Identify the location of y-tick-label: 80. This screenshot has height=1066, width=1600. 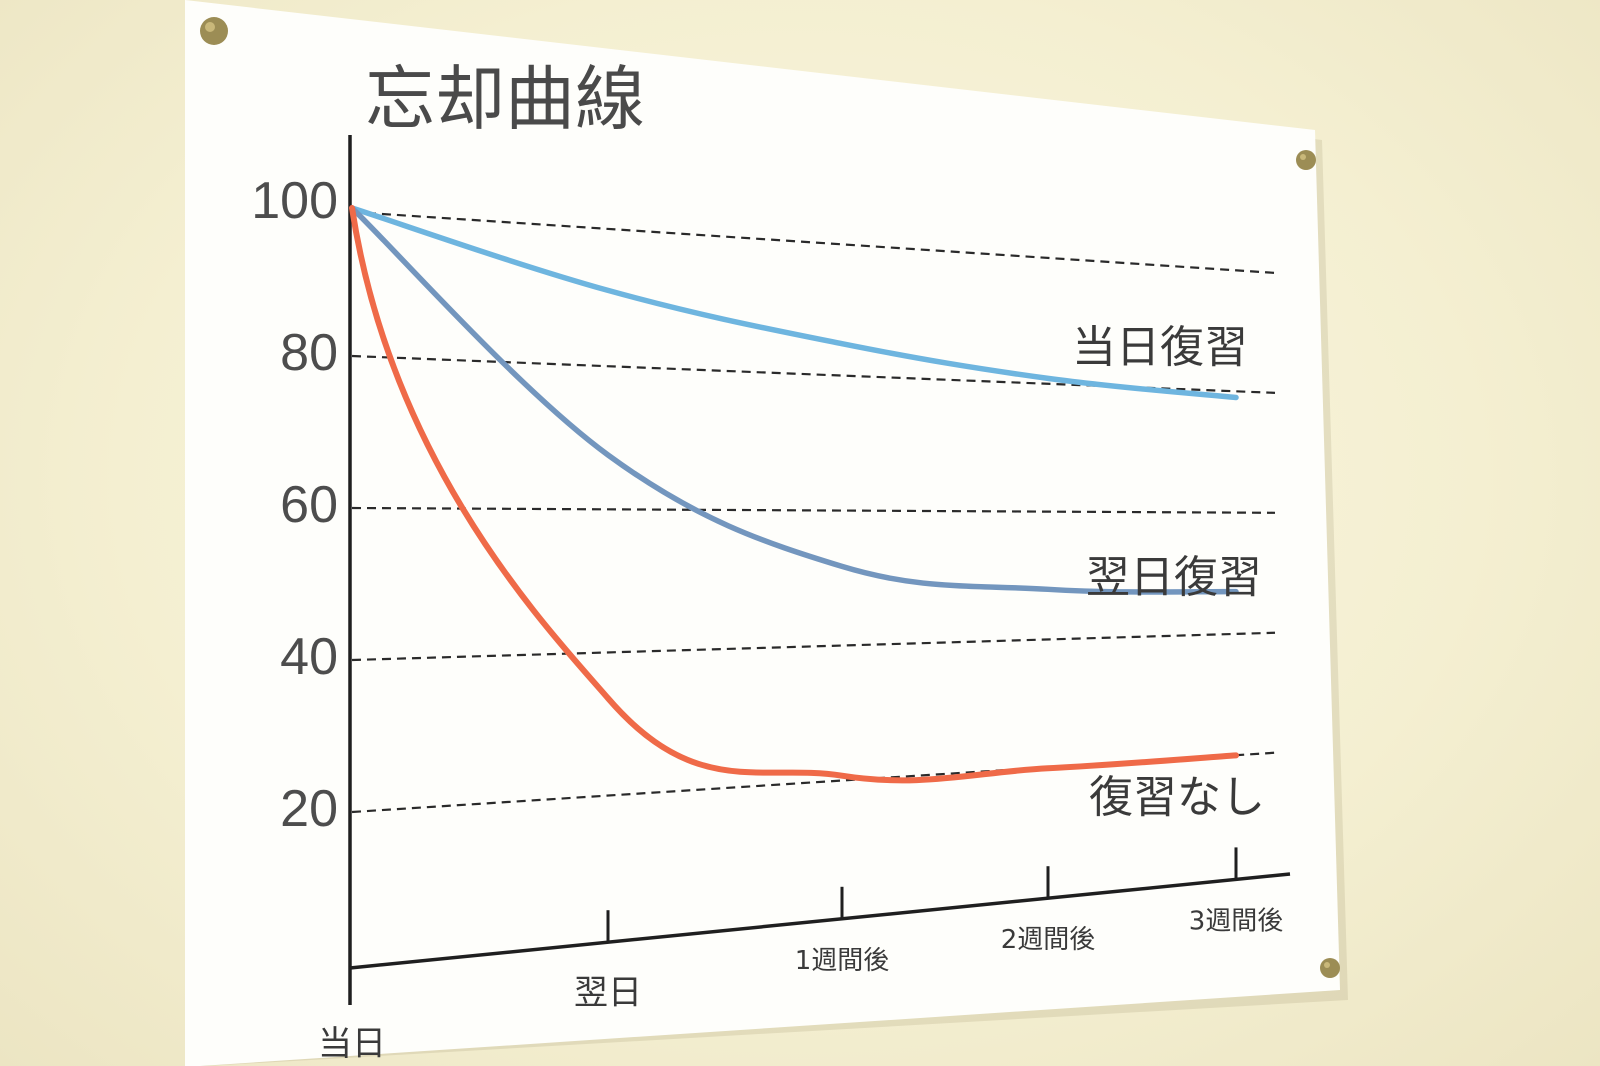
(309, 353).